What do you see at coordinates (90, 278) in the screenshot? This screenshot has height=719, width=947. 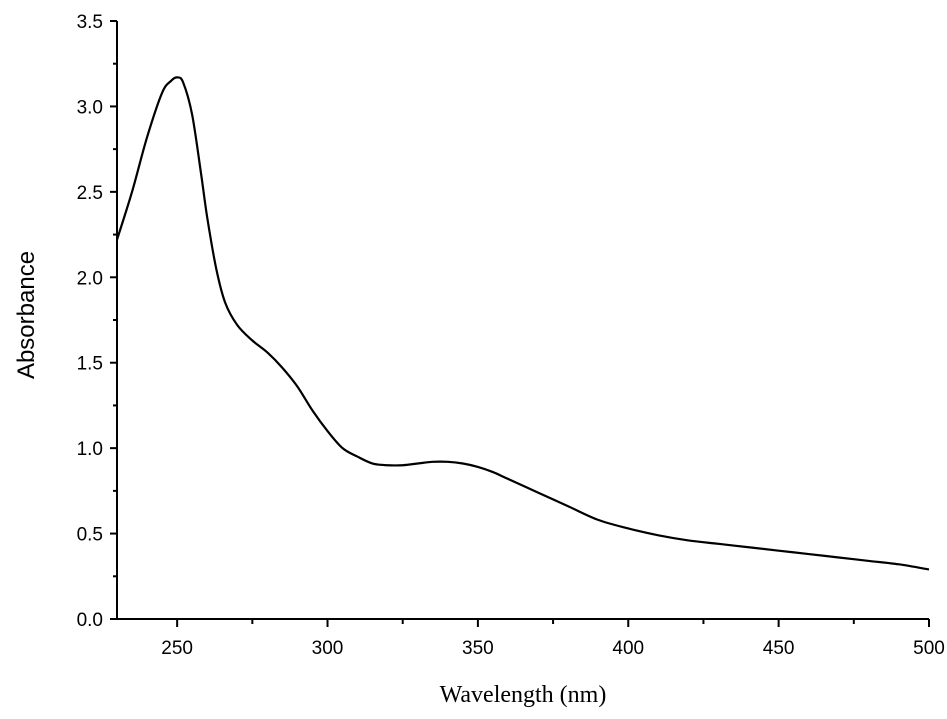 I see `y-tick-label: 2.0` at bounding box center [90, 278].